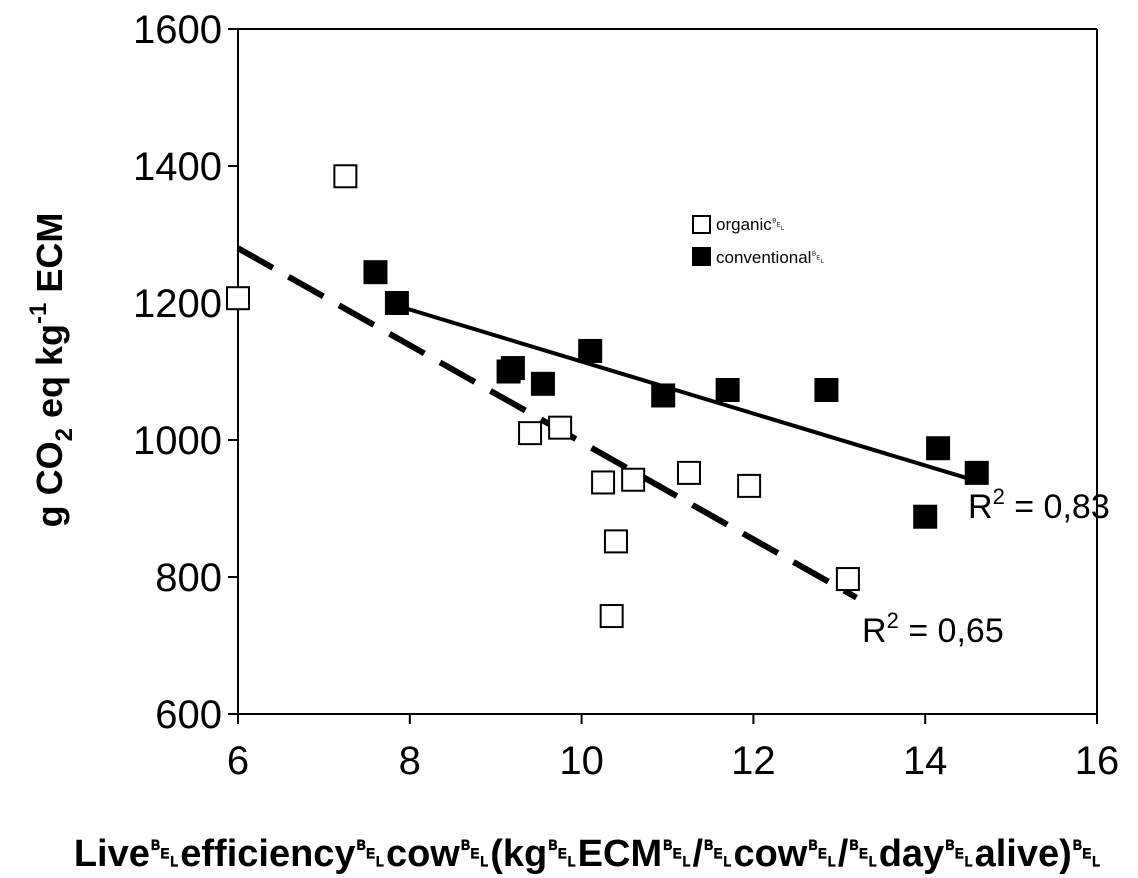 Image resolution: width=1138 pixels, height=878 pixels. Describe the element at coordinates (701, 256) in the screenshot. I see `legend-marker-conventional` at that location.